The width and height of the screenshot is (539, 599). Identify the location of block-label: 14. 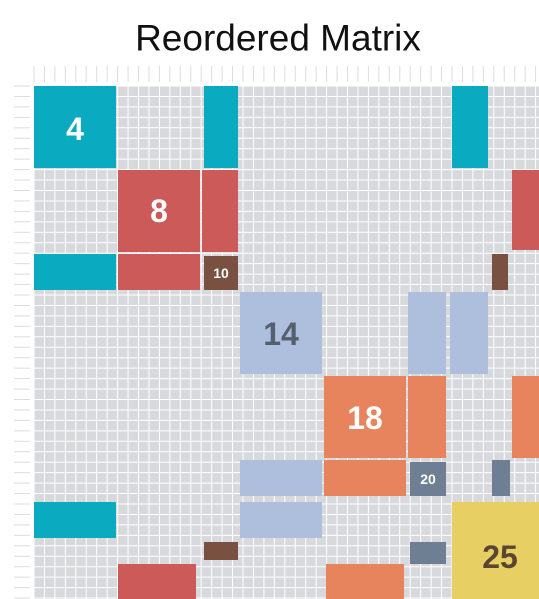
(281, 334).